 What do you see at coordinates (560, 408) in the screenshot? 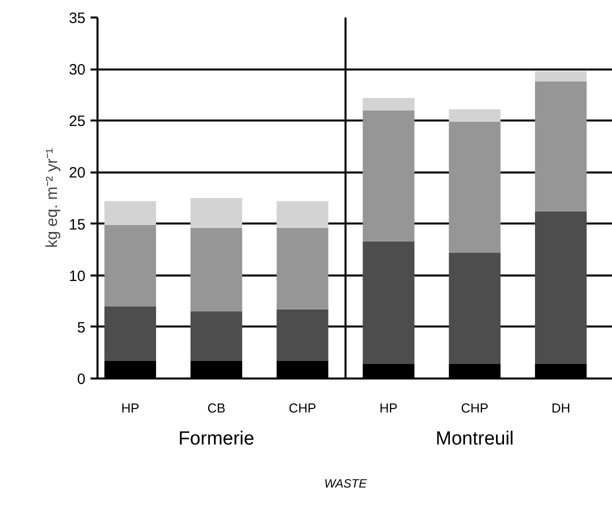
I see `x-tick-label: DH` at bounding box center [560, 408].